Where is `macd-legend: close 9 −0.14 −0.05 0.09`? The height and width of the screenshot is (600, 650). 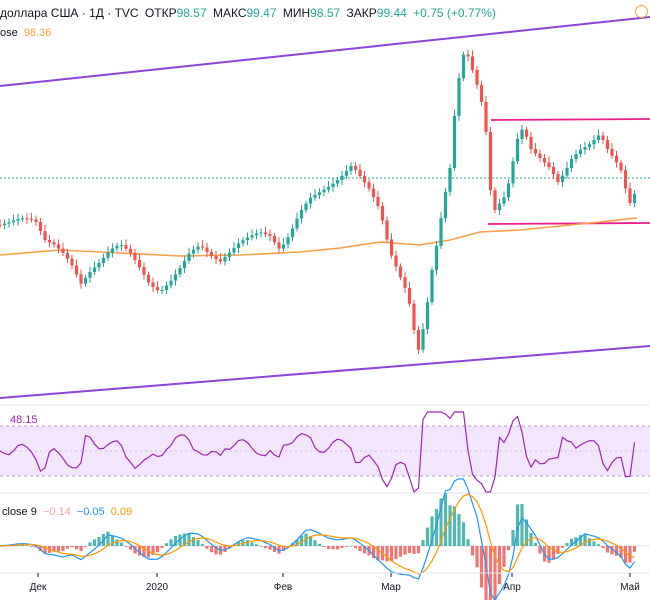
macd-legend: close 9 −0.14 −0.05 0.09 is located at coordinates (68, 512).